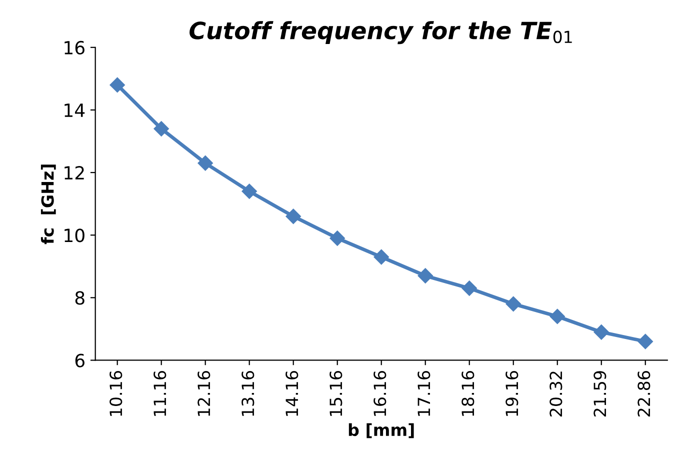 The image size is (681, 474). What do you see at coordinates (74, 173) in the screenshot?
I see `y-tick-label: 12` at bounding box center [74, 173].